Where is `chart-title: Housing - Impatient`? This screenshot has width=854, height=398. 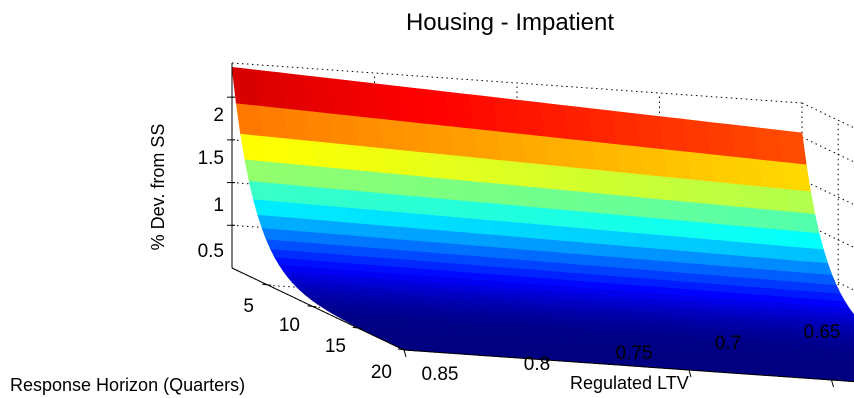
chart-title: Housing - Impatient is located at coordinates (510, 22).